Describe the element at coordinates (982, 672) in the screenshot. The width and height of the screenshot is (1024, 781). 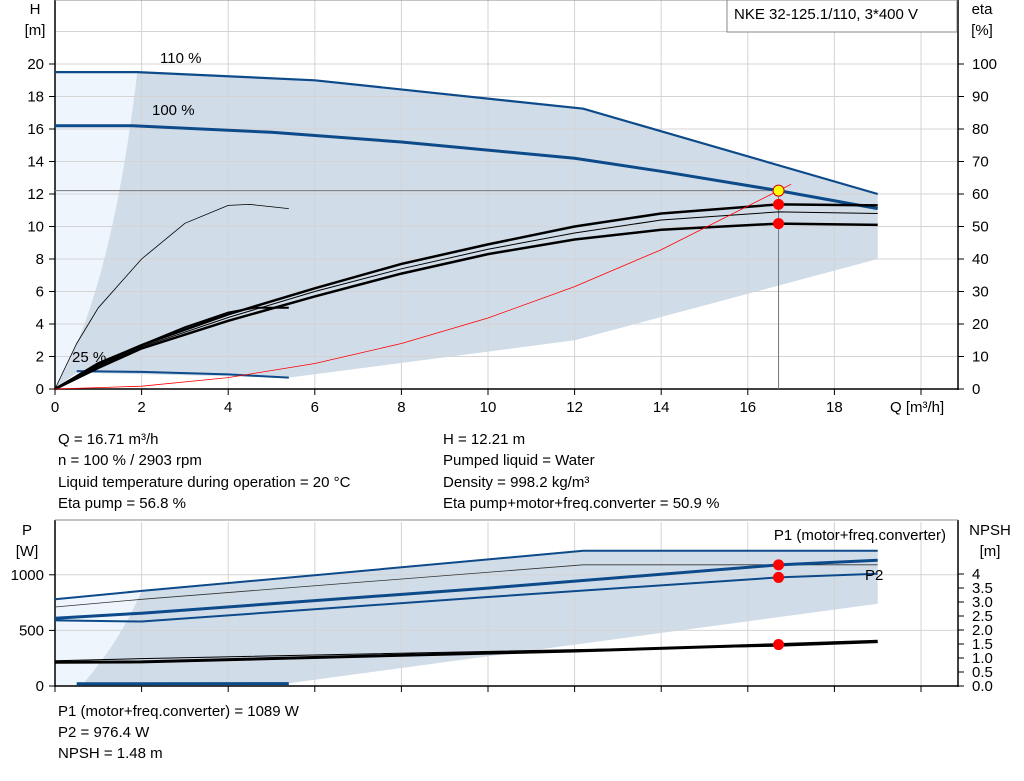
I see `npsh-tick-label: 0.5` at that location.